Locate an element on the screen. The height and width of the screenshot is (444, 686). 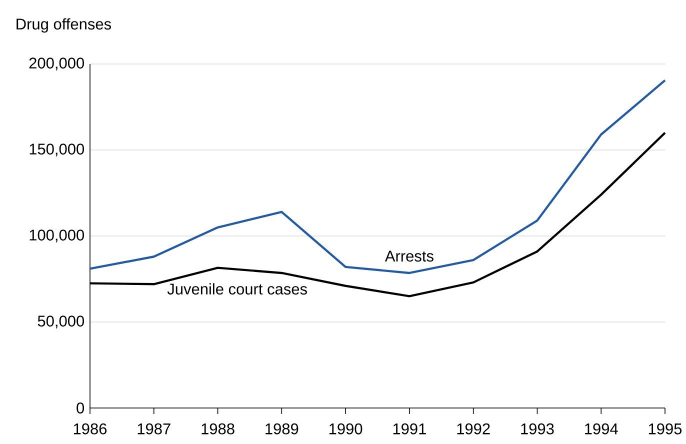
y-tick-label: 200,000 is located at coordinates (56, 64).